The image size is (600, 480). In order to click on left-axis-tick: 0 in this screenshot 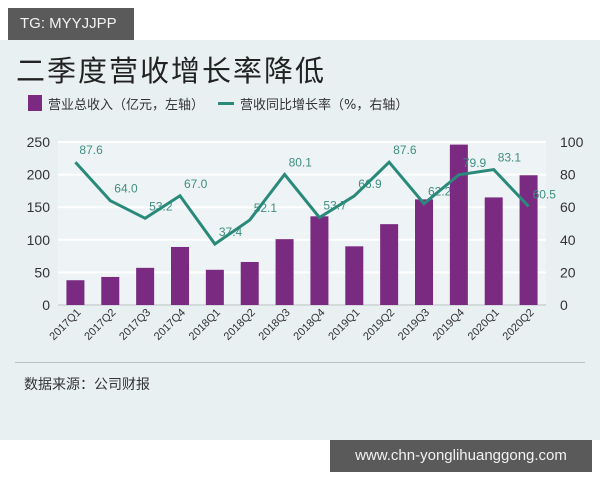, I will do `click(46, 305)`.